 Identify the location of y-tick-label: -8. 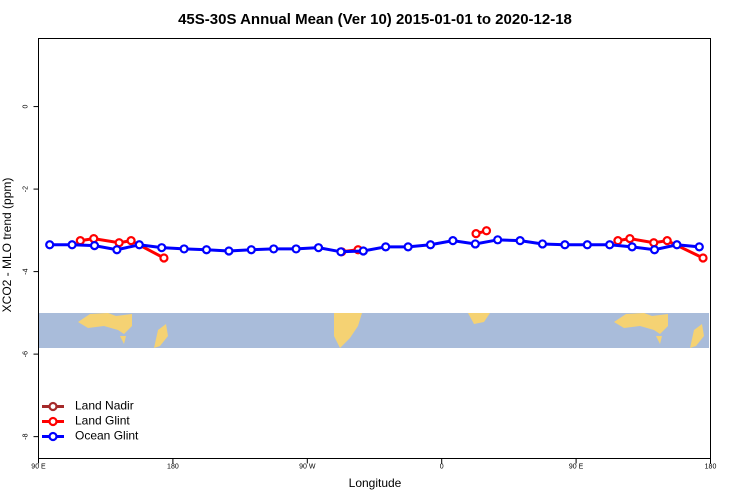
(25, 436).